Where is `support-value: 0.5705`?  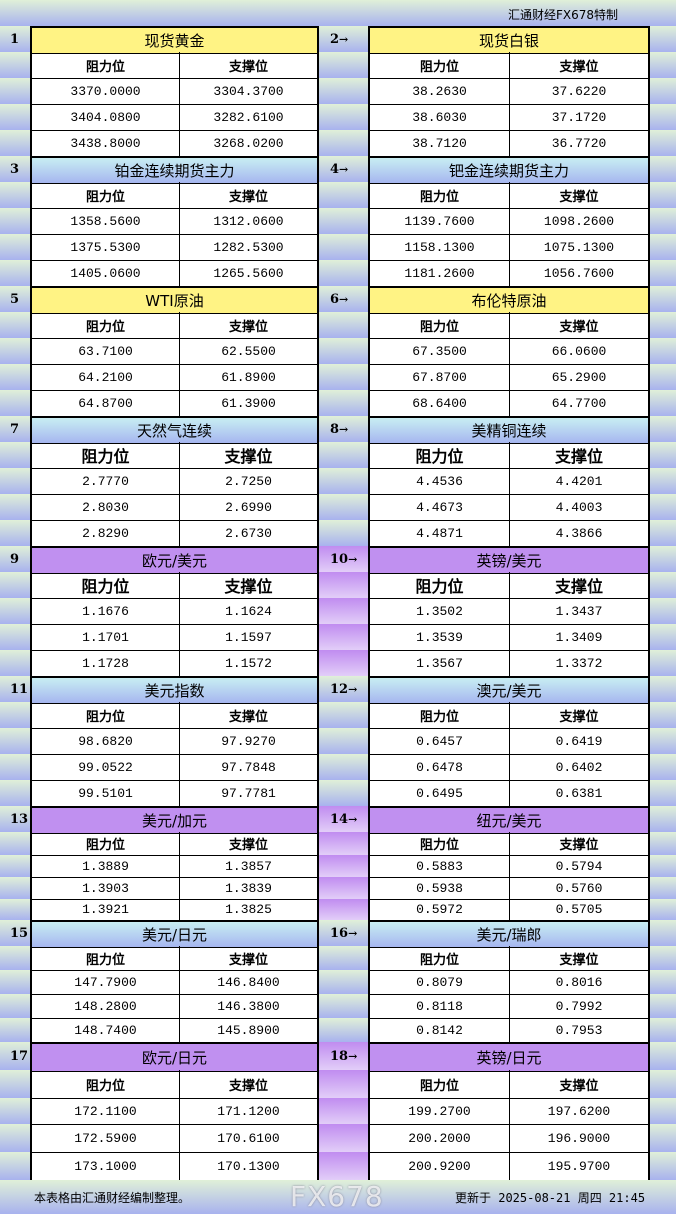
support-value: 0.5705 is located at coordinates (579, 909).